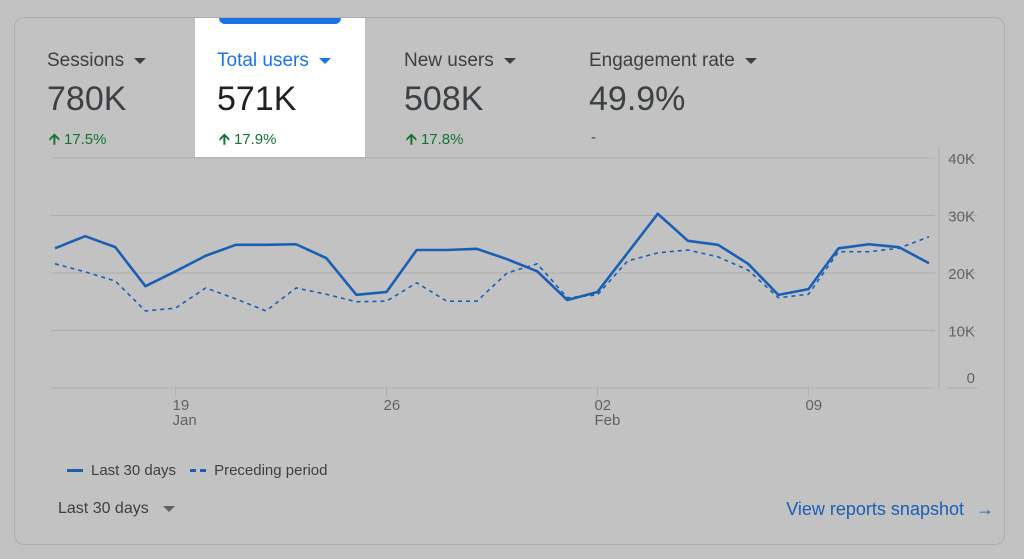 The image size is (1024, 559). Describe the element at coordinates (971, 378) in the screenshot. I see `y-tick-label: 0` at that location.